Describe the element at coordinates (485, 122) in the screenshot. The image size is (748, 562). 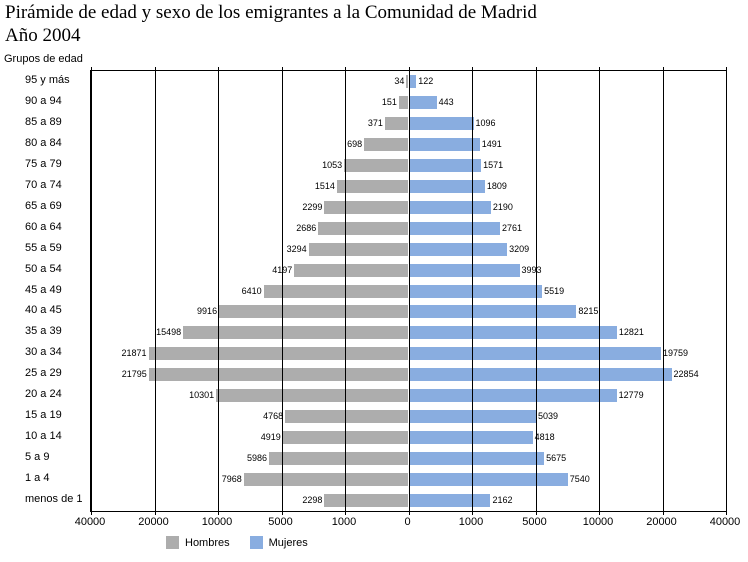
I see `bar-value-mujeres: 1096` at that location.